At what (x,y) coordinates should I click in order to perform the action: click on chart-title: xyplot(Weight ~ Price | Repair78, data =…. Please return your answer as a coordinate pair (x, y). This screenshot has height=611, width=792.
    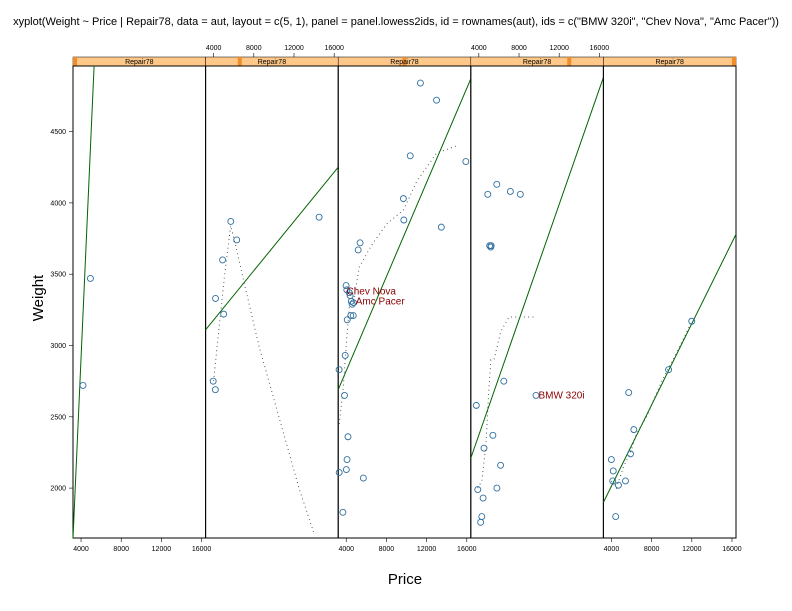
    Looking at the image, I should click on (396, 22).